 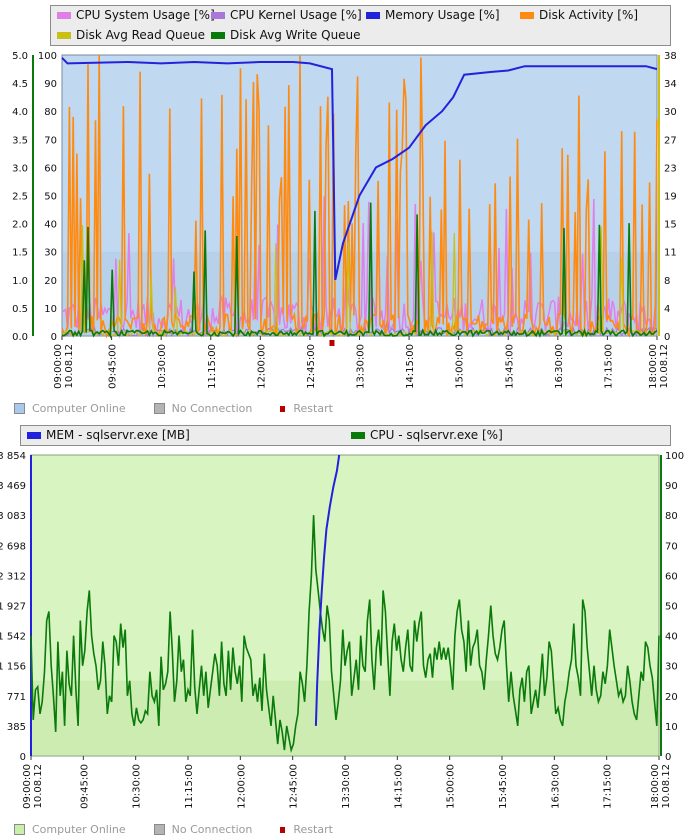 I want to click on right-axis-tick: 38, so click(x=670, y=56).